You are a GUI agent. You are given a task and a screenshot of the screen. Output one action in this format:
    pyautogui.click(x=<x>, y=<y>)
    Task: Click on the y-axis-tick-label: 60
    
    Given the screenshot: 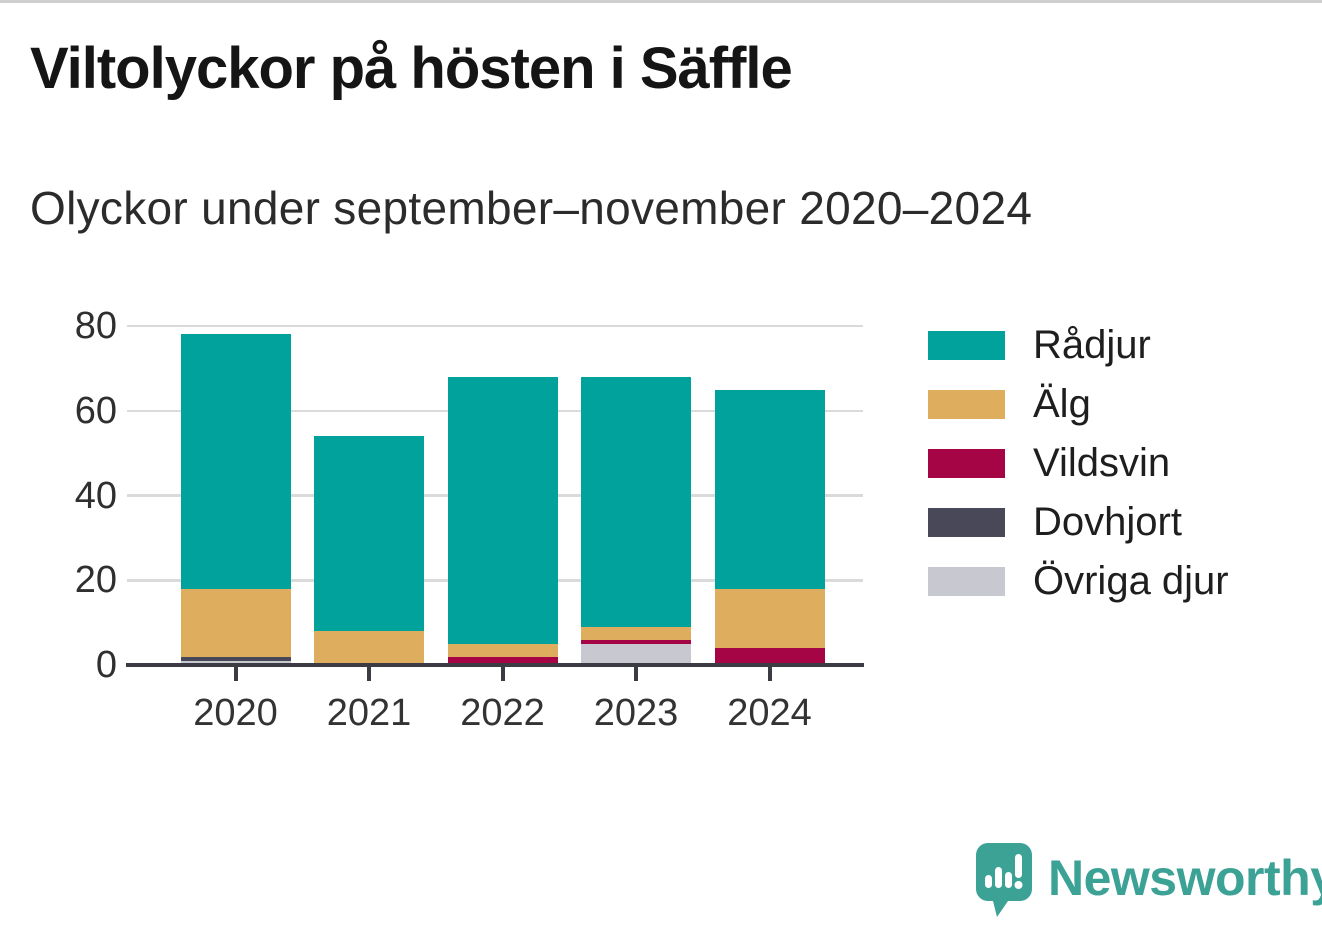 What is the action you would take?
    pyautogui.click(x=95, y=410)
    